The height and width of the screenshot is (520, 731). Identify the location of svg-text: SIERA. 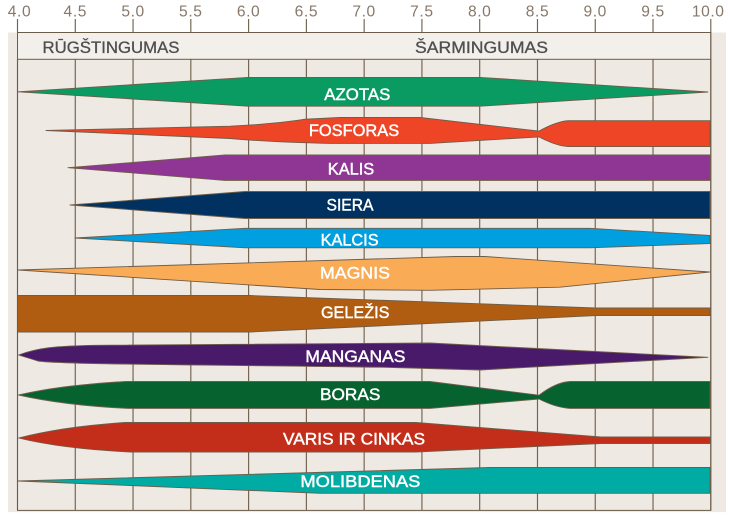
(351, 205).